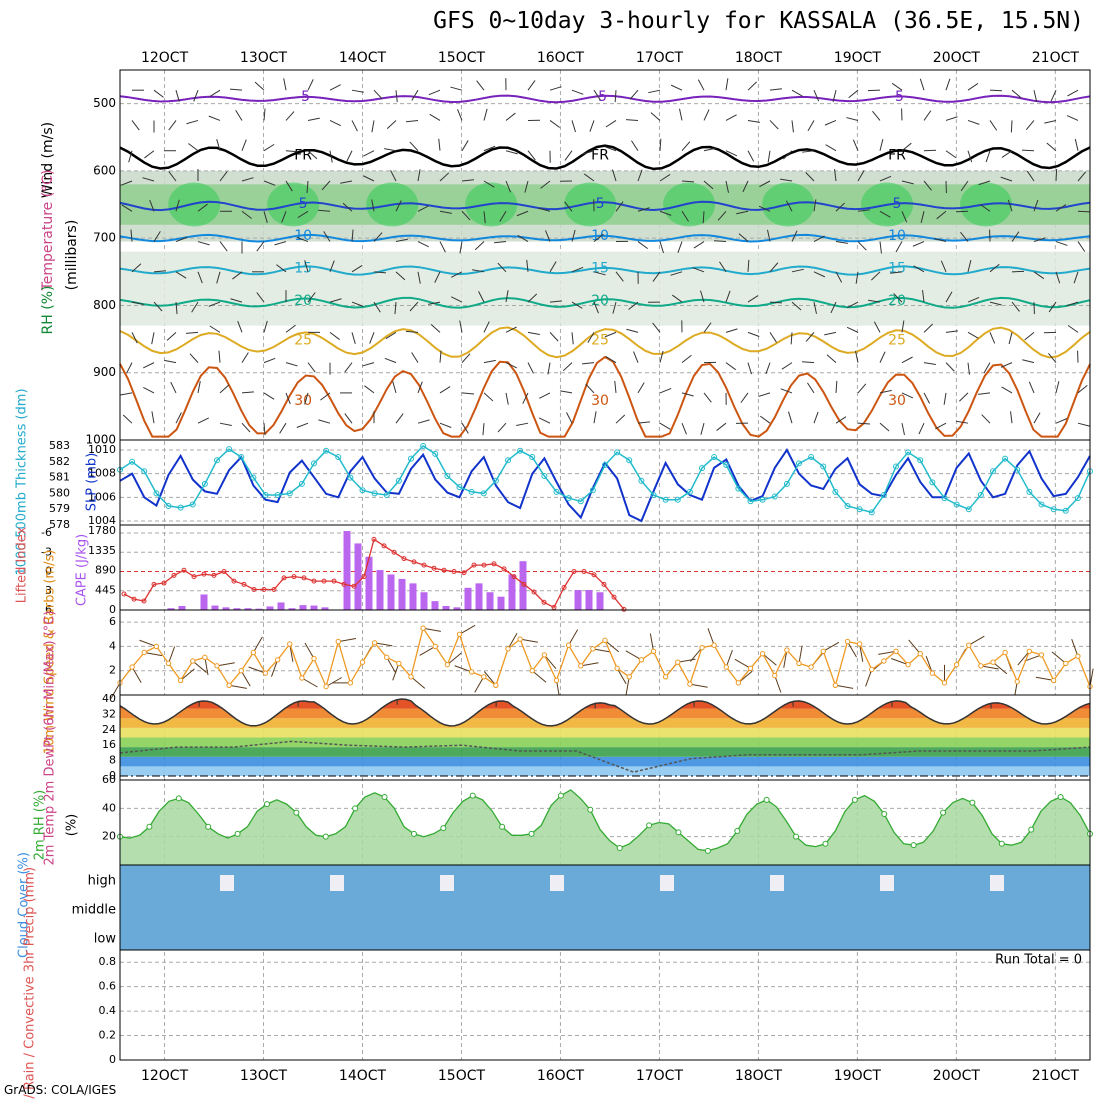 This screenshot has width=1100, height=1100. Describe the element at coordinates (897, 340) in the screenshot. I see `contour-label: 25` at that location.